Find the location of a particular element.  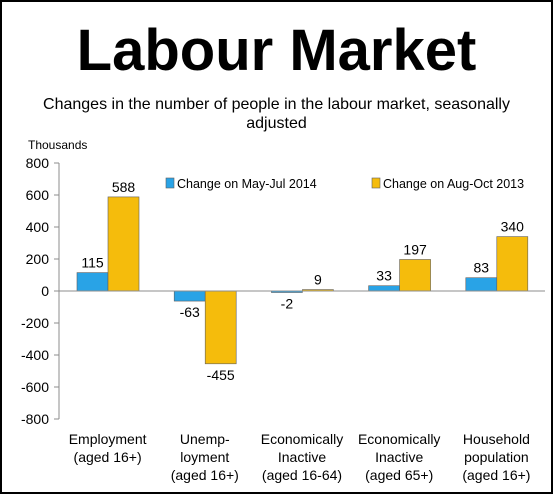

y-axis-label: Thousands is located at coordinates (57, 145).